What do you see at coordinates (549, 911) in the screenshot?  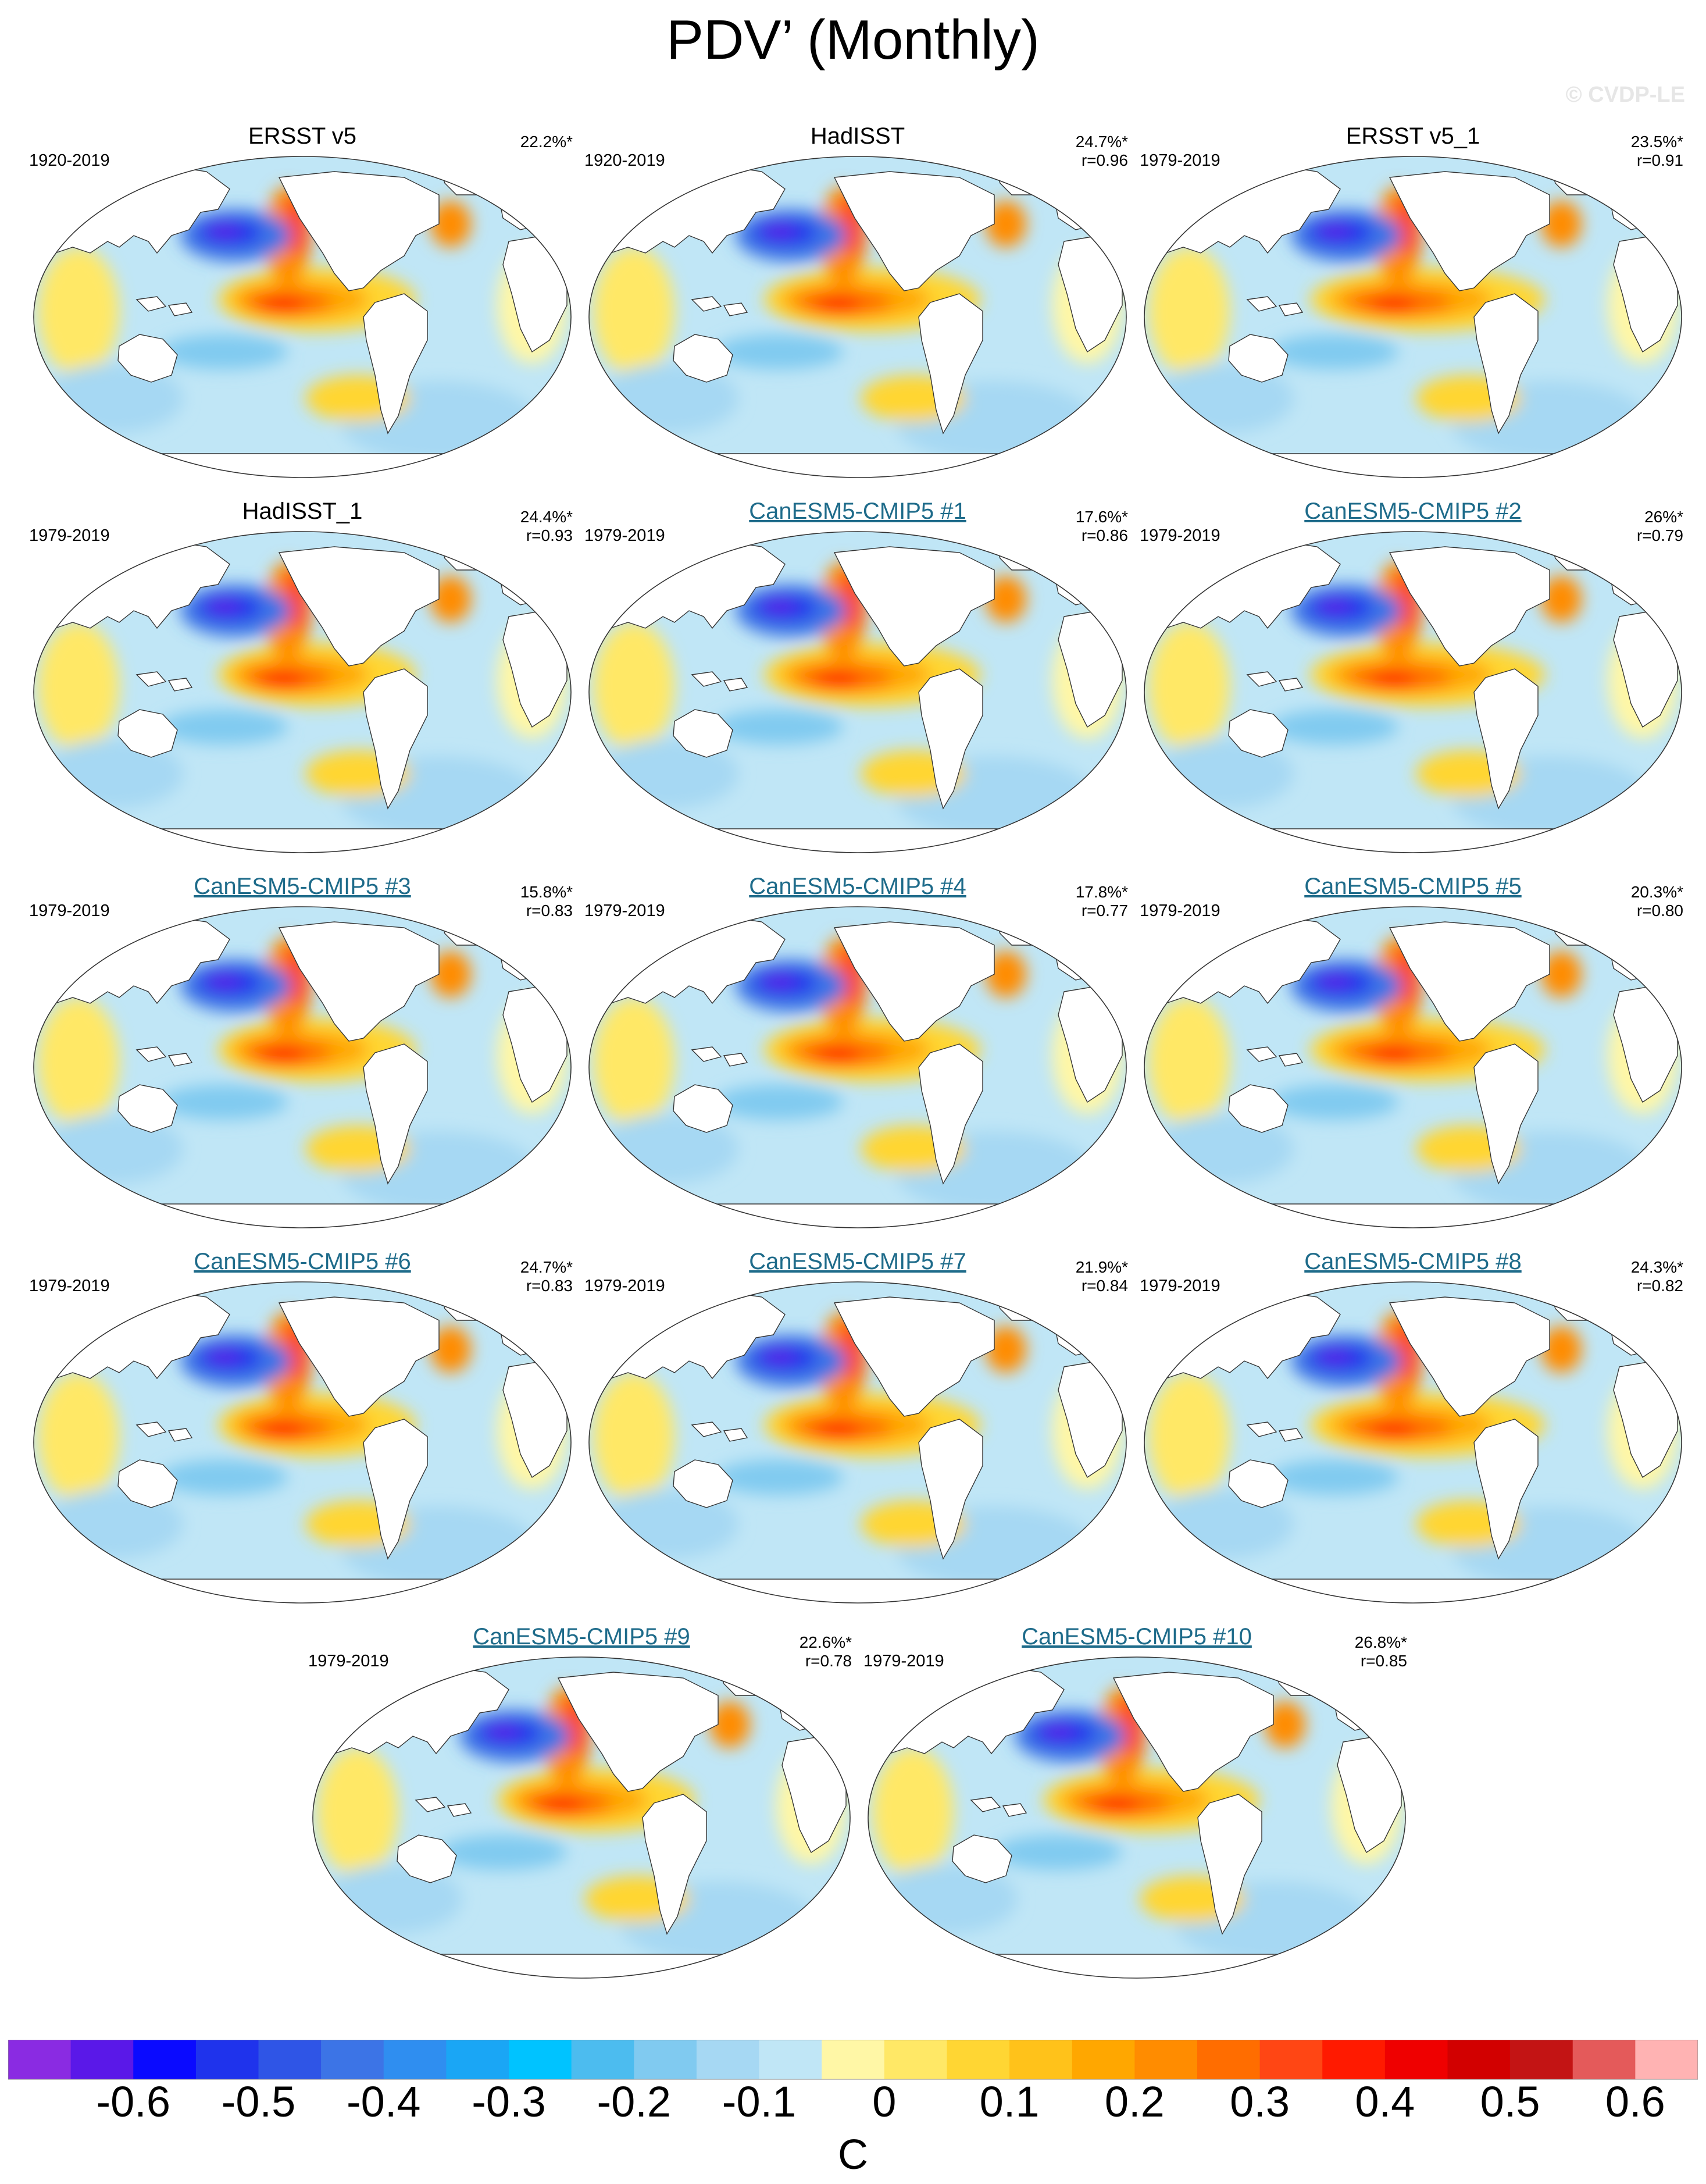 I see `pattern-correlation: r=0.83` at bounding box center [549, 911].